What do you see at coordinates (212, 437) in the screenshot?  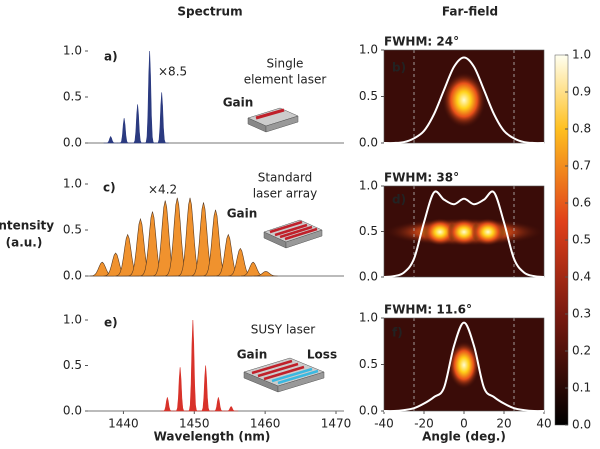 I see `x-axis-label: Wavelength (nm)` at bounding box center [212, 437].